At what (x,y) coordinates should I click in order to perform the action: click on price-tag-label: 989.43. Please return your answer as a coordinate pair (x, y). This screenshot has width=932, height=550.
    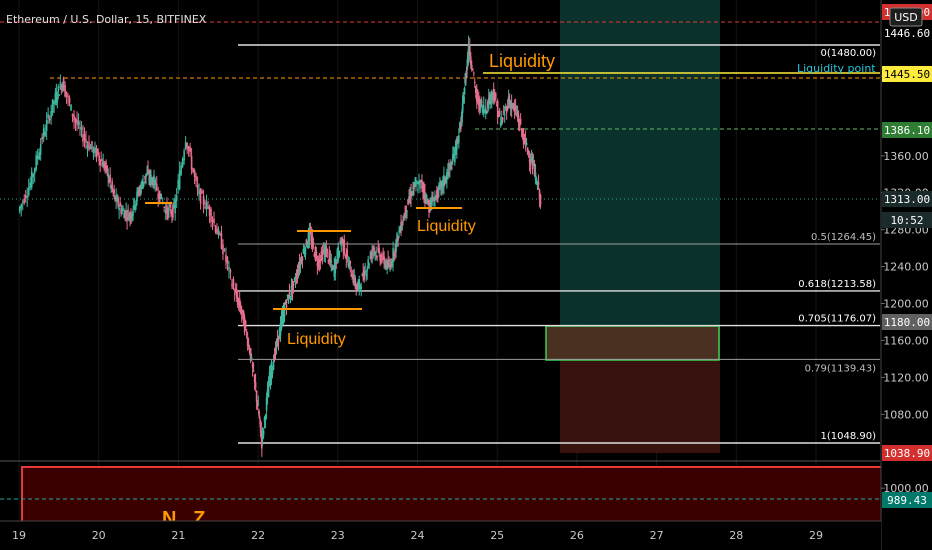
    Looking at the image, I should click on (907, 500).